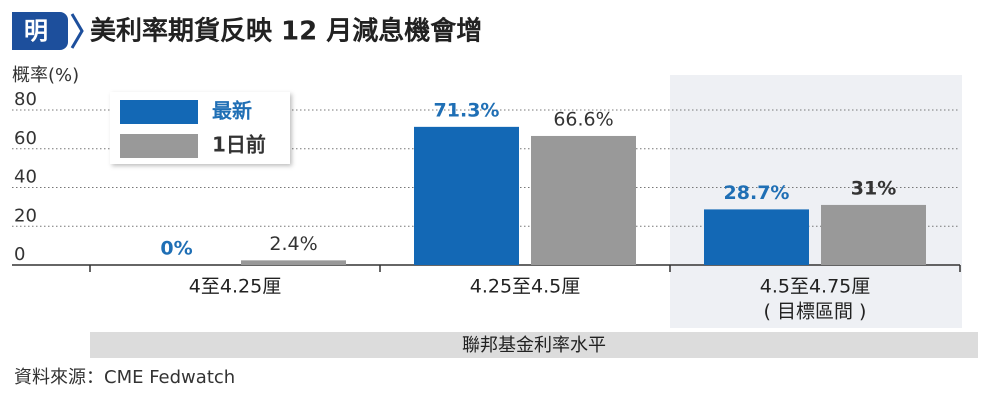 This screenshot has height=402, width=1000. What do you see at coordinates (467, 110) in the screenshot?
I see `value-label: 71.3%` at bounding box center [467, 110].